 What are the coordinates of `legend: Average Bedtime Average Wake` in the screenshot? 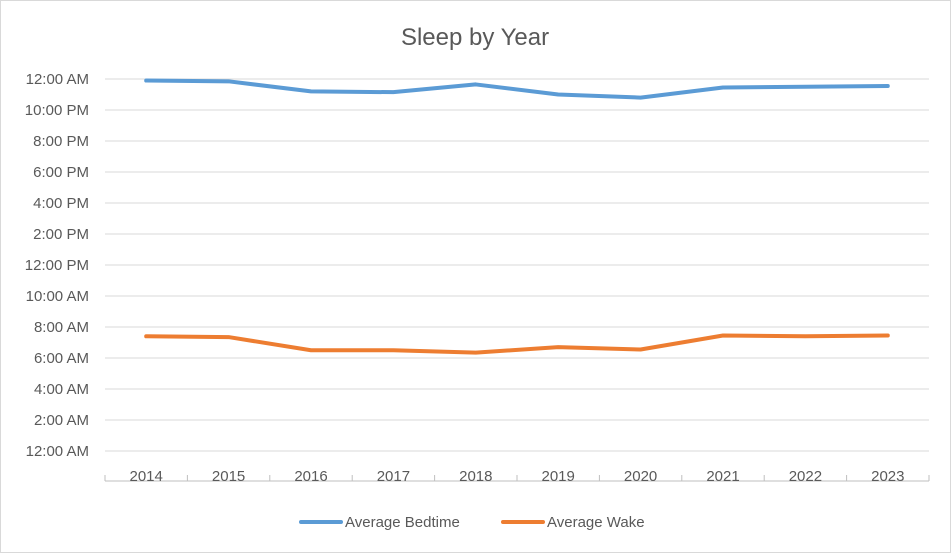 It's located at (472, 522).